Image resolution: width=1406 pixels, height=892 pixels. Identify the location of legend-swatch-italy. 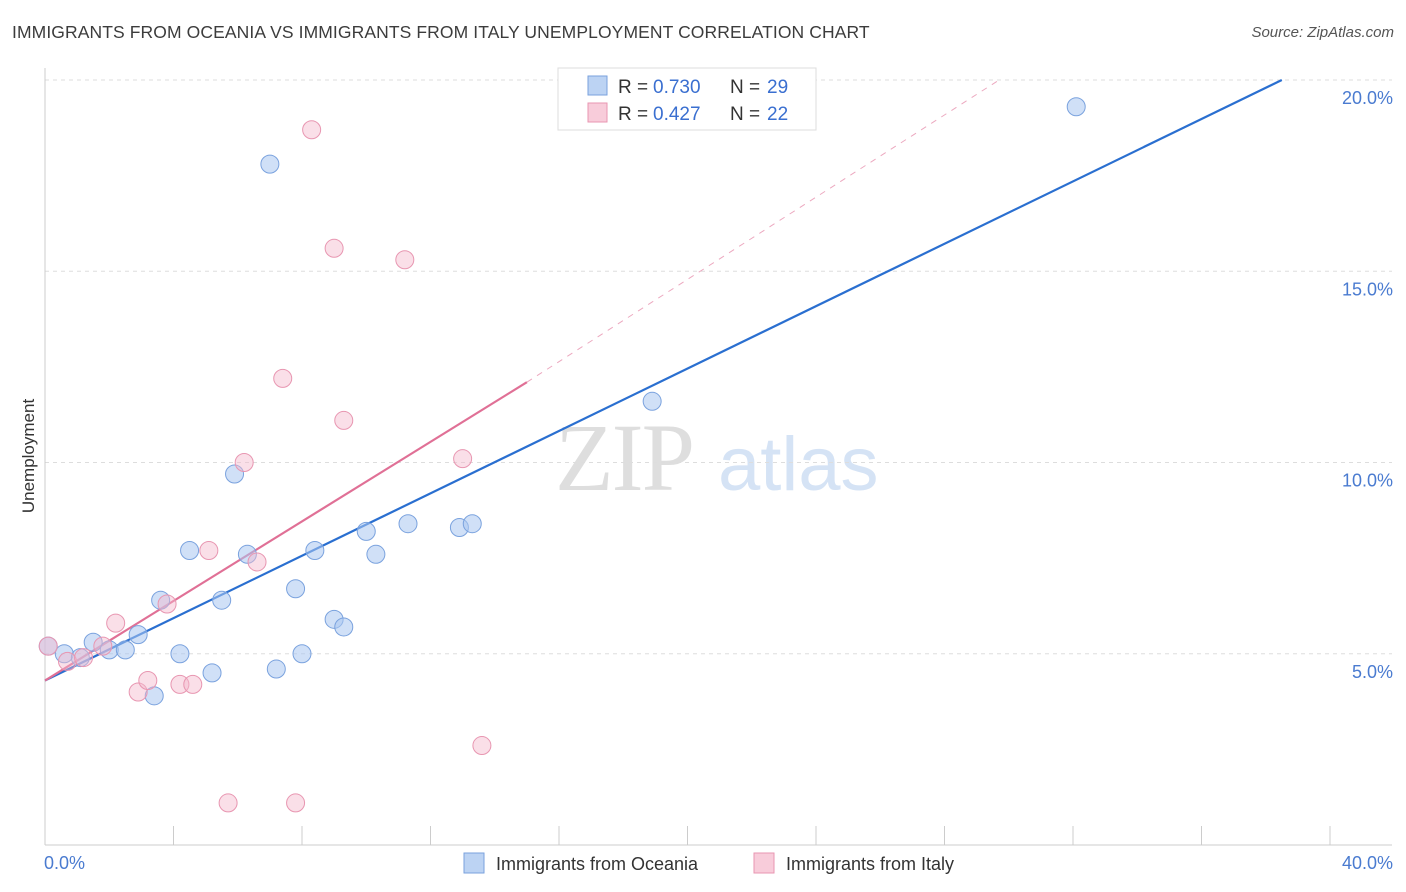
(597, 112).